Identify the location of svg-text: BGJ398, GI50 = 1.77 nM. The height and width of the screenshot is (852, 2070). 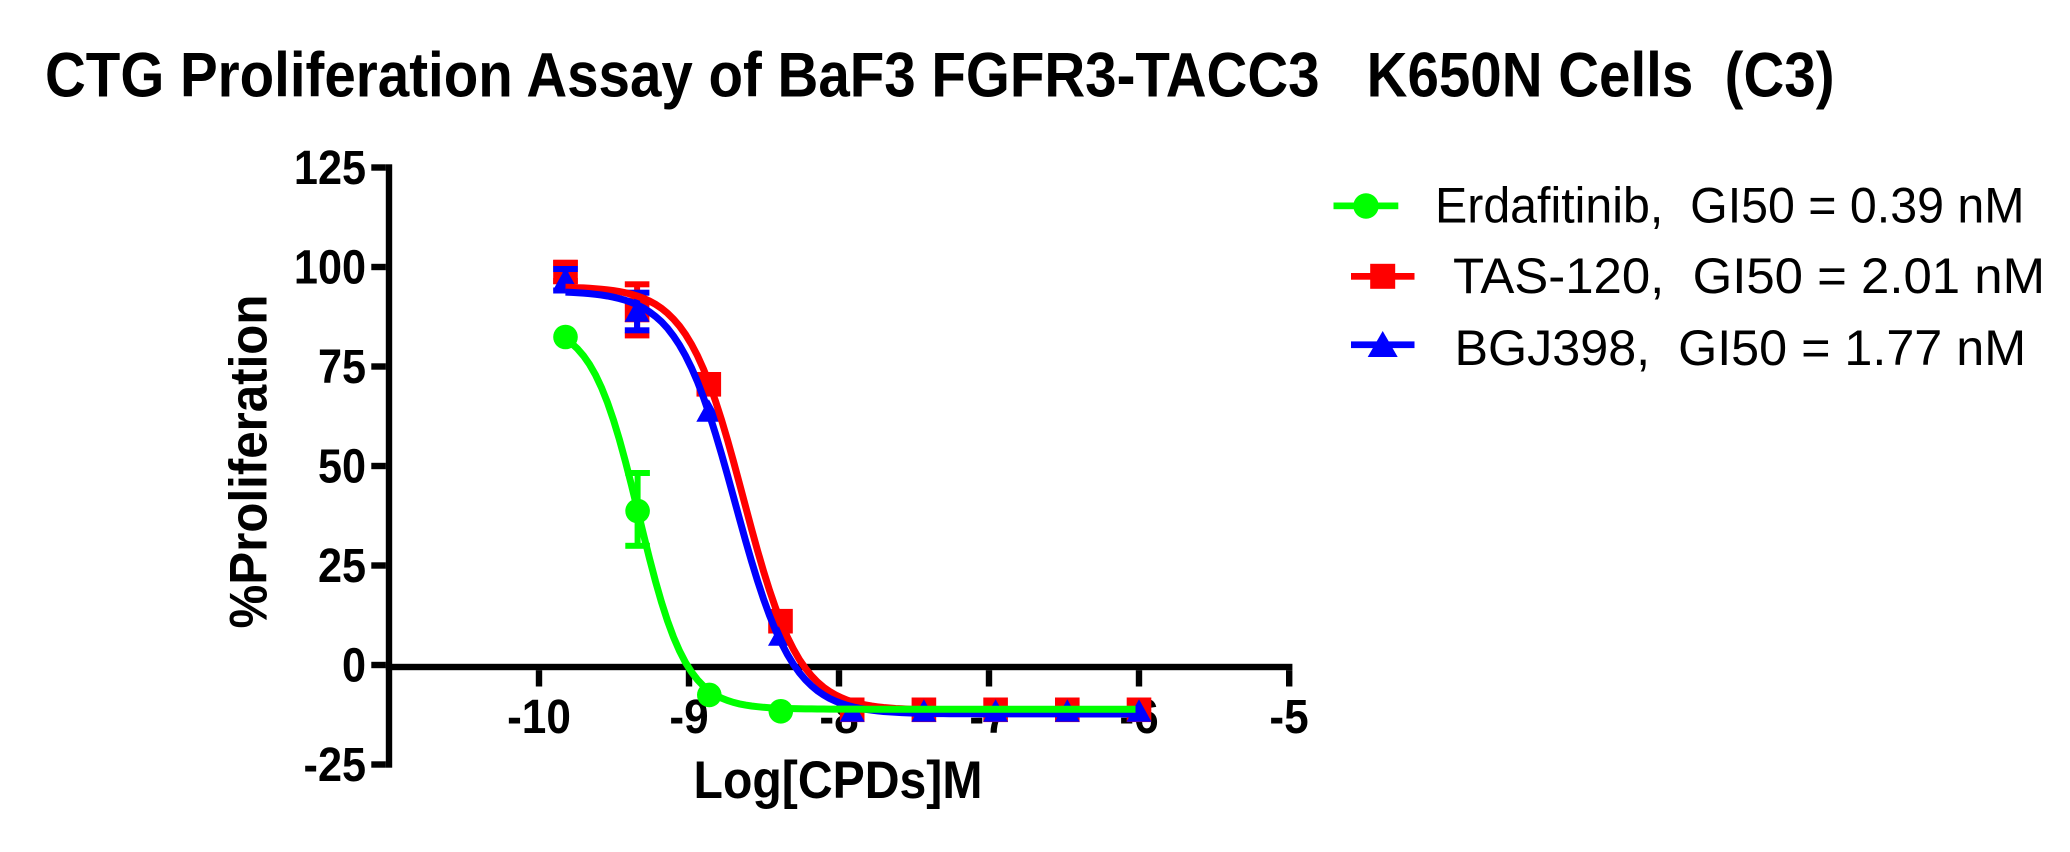
(1741, 348).